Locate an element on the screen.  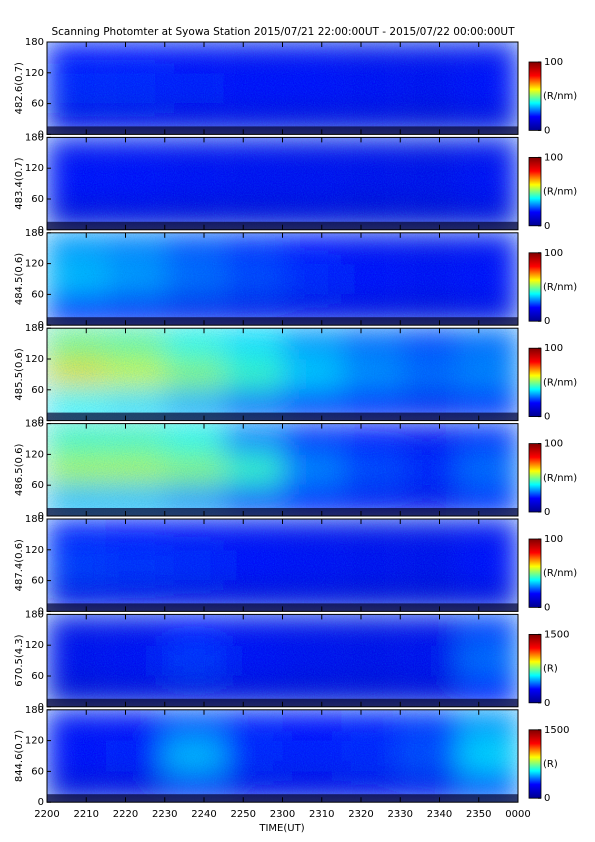
y-axis-label: 486.5(0.6) is located at coordinates (19, 470).